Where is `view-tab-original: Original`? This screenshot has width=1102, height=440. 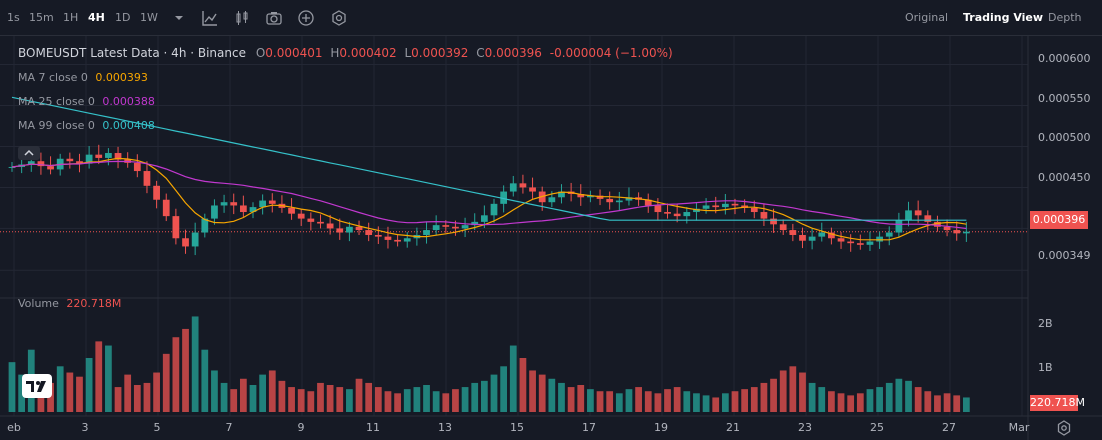
view-tab-original: Original is located at coordinates (927, 17).